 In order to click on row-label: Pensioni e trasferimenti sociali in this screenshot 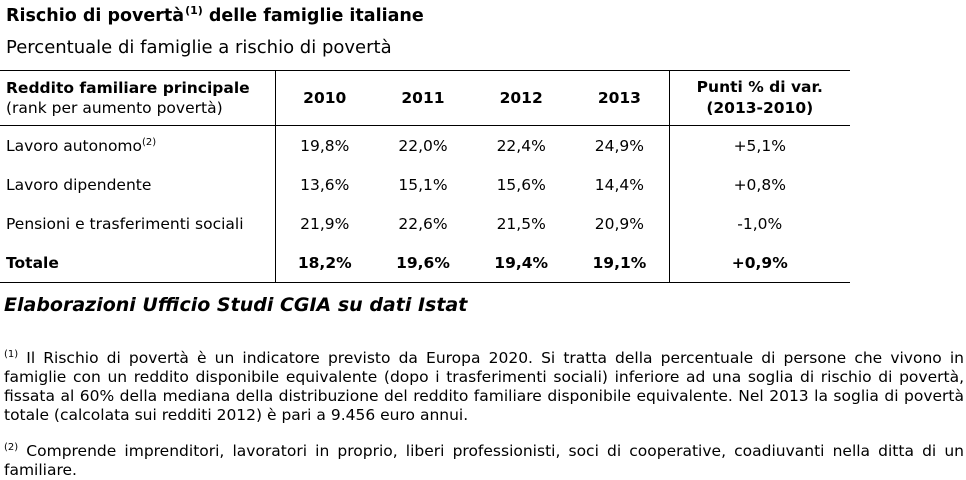, I will do `click(138, 223)`.